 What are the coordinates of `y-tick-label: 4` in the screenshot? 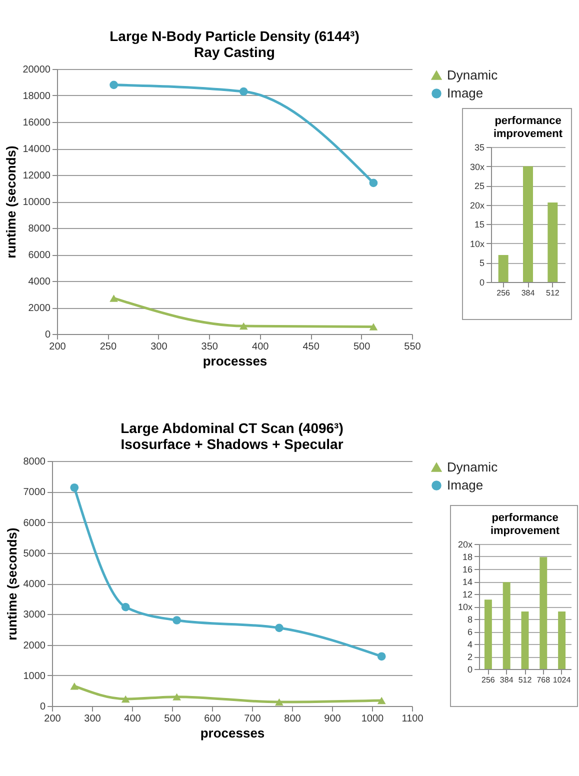 It's located at (469, 645).